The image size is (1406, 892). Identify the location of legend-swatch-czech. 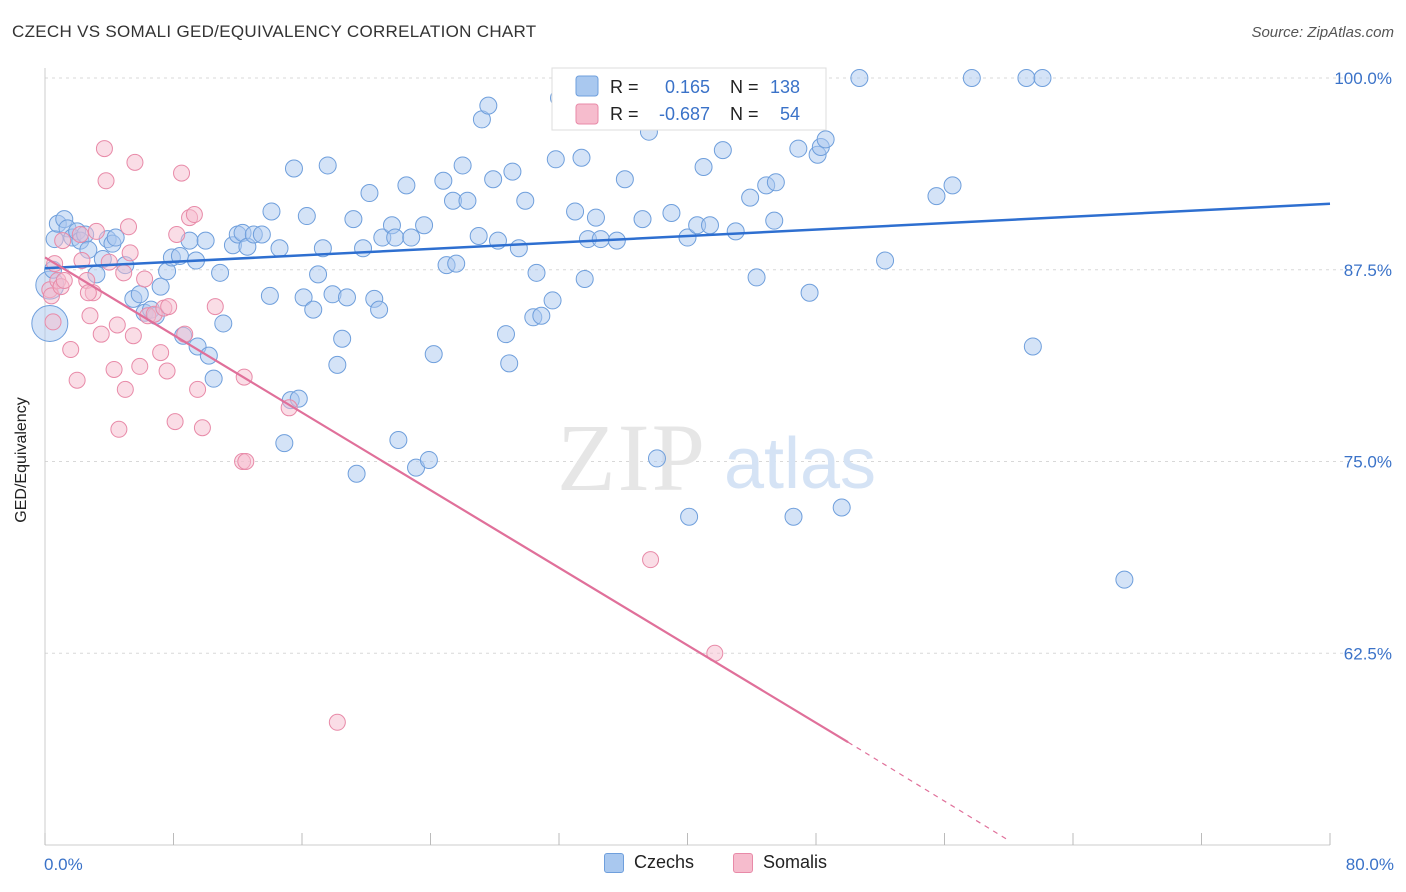
(587, 86).